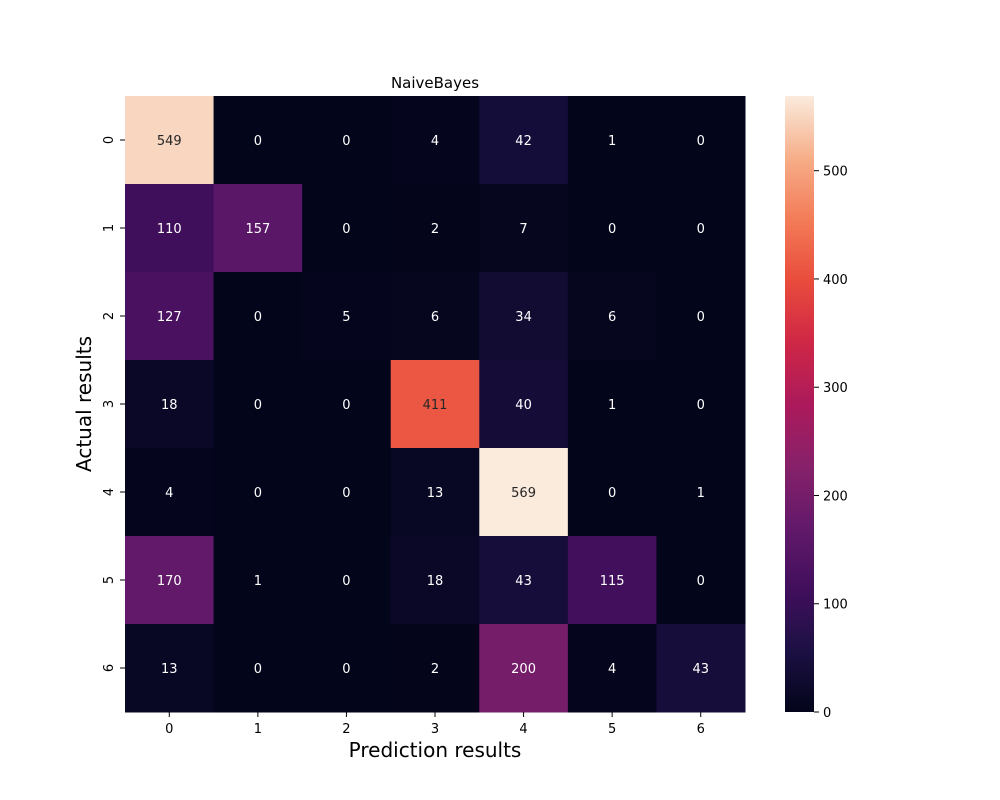 Image resolution: width=1000 pixels, height=800 pixels. Describe the element at coordinates (109, 404) in the screenshot. I see `y-tick-label: 3` at that location.